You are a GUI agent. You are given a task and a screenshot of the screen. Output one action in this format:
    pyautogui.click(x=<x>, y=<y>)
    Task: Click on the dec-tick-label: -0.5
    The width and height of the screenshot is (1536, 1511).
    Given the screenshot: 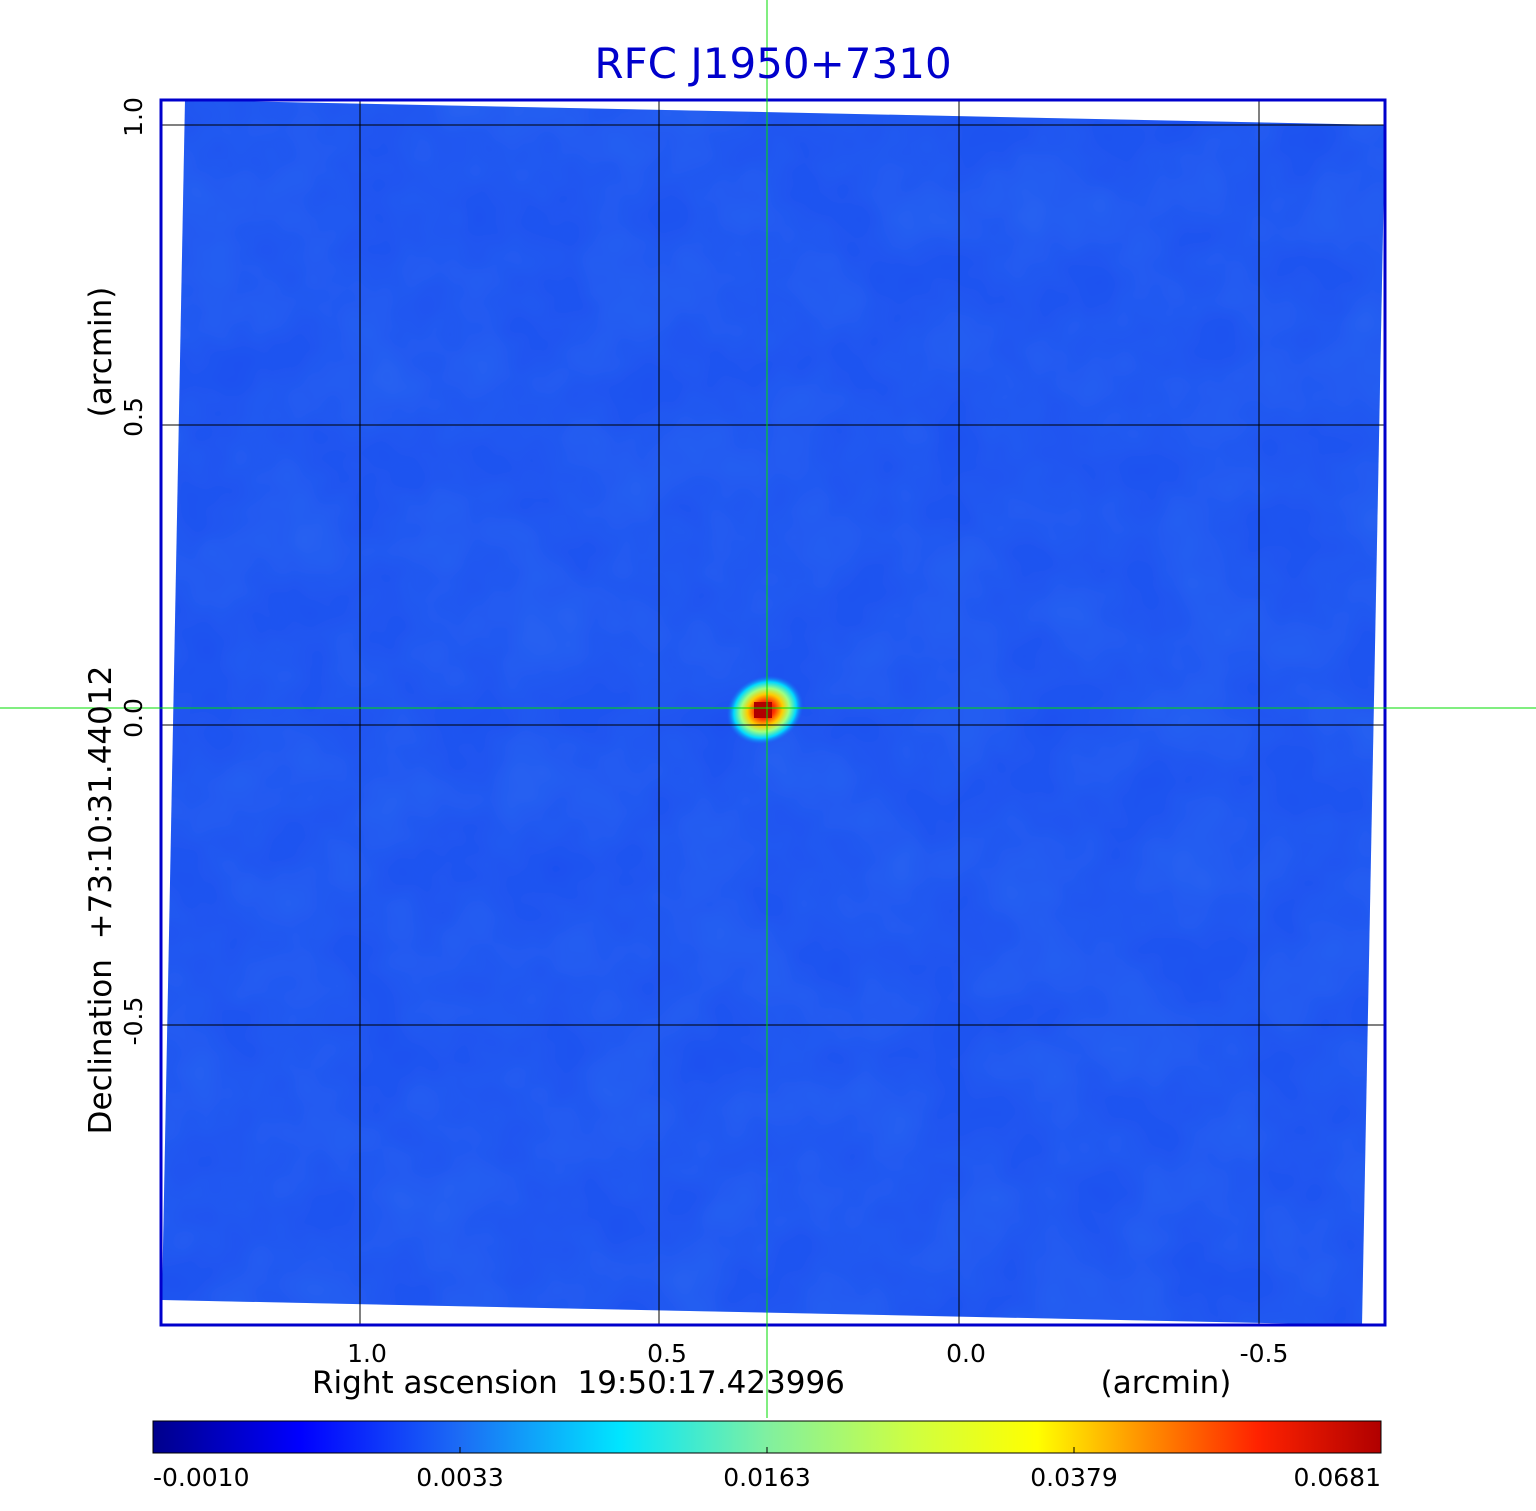 What is the action you would take?
    pyautogui.click(x=133, y=1021)
    